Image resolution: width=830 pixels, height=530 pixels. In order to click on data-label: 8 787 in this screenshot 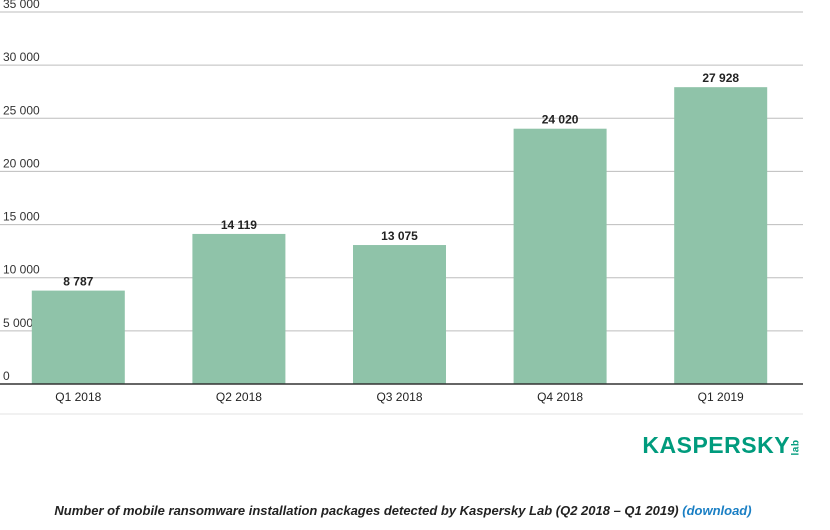, I will do `click(78, 282)`.